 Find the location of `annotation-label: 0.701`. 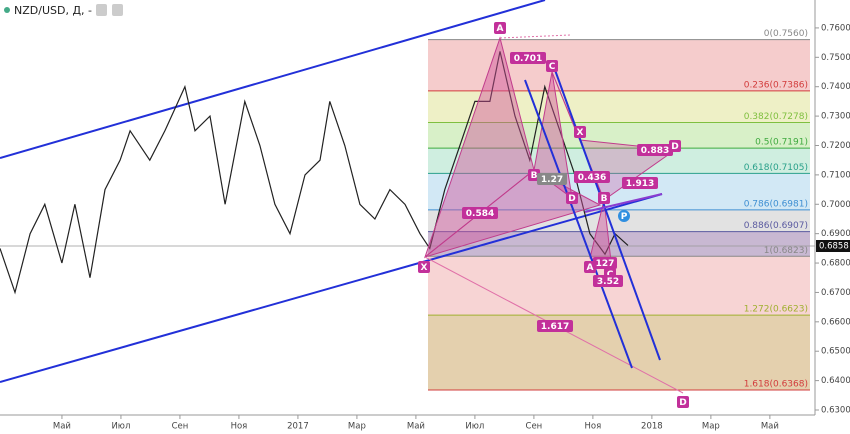

annotation-label: 0.701 is located at coordinates (528, 59).